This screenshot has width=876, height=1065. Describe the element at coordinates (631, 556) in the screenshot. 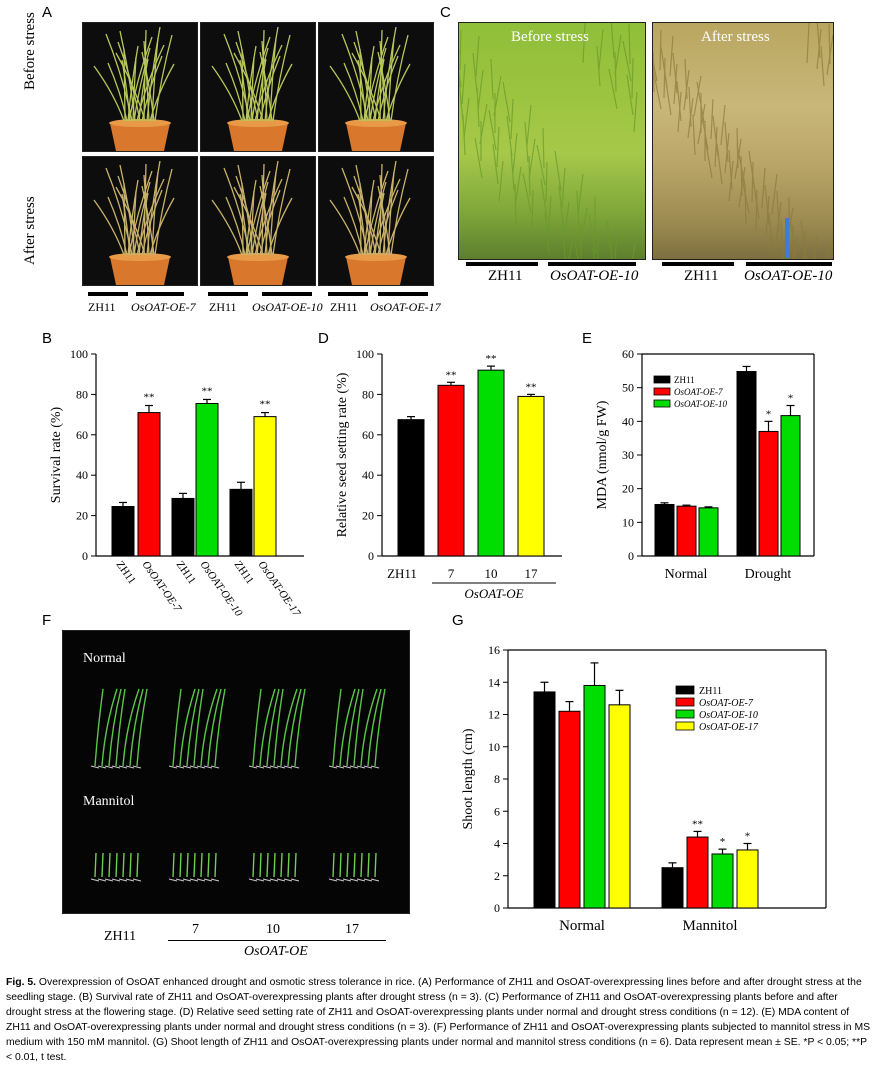

I see `chart-e-ytick-label: 0` at that location.